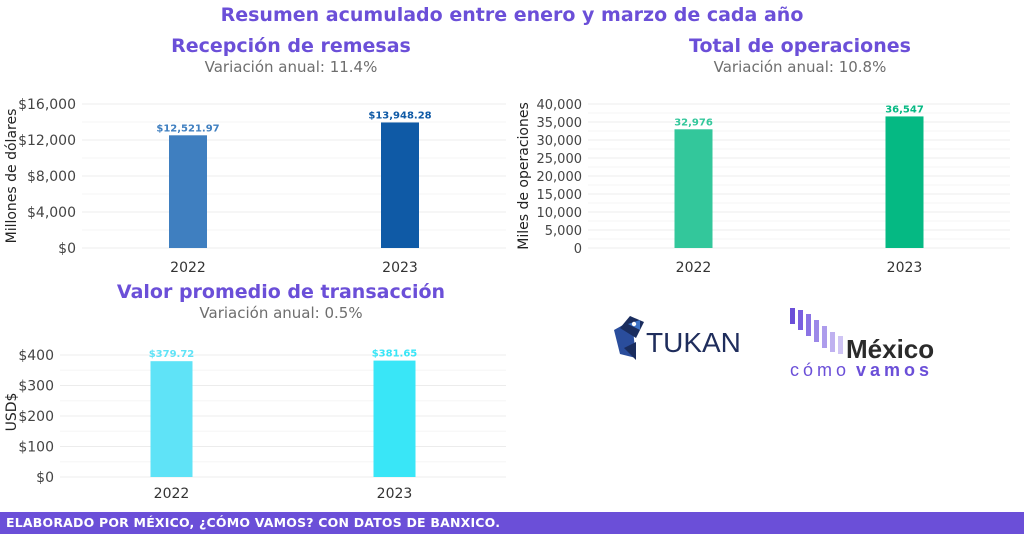 This screenshot has height=534, width=1024. I want to click on tukan-logo: TUKAN, so click(680, 340).